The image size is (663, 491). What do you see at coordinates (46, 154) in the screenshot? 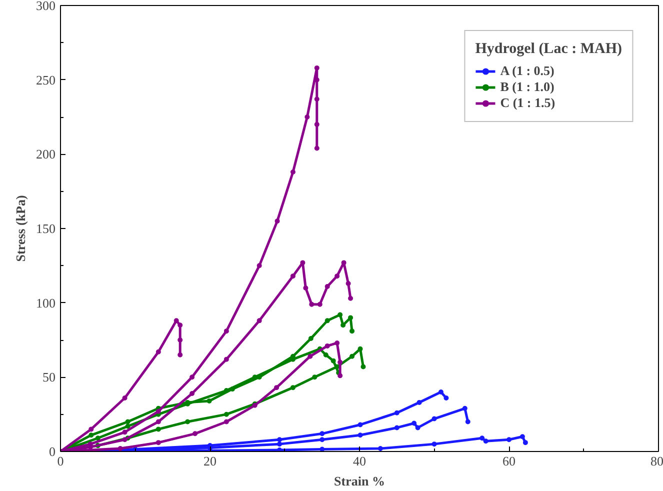
I see `y-tick-label: 200` at bounding box center [46, 154].